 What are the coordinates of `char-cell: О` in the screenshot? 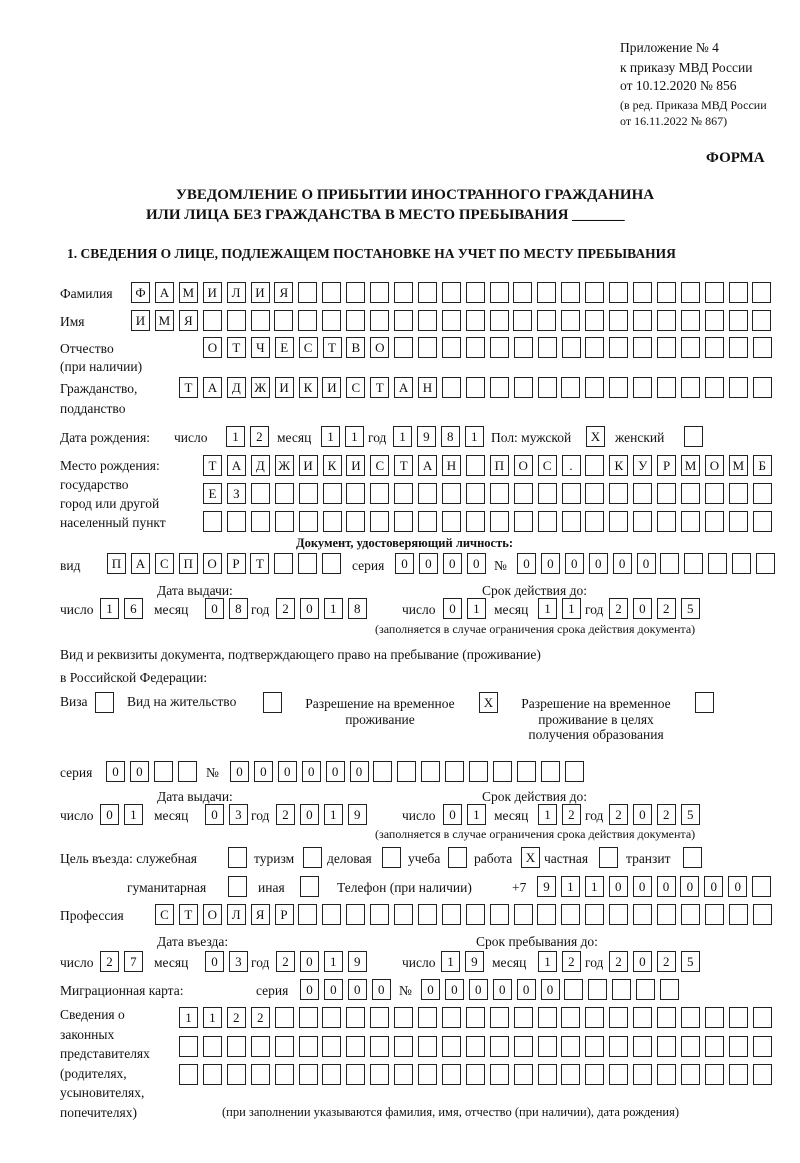 It's located at (523, 465).